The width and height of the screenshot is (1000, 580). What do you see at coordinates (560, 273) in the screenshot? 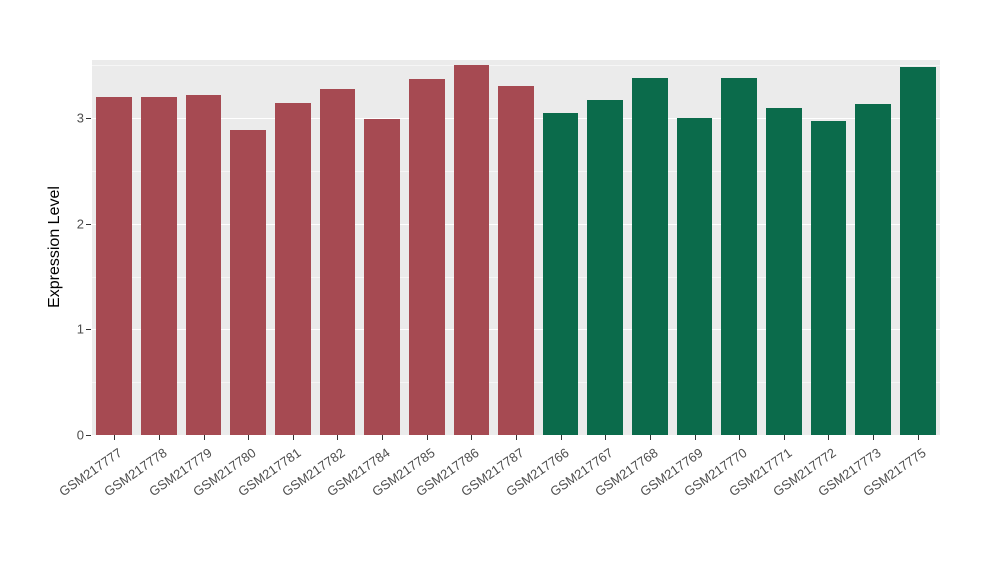
I see `bar-GSM217766` at bounding box center [560, 273].